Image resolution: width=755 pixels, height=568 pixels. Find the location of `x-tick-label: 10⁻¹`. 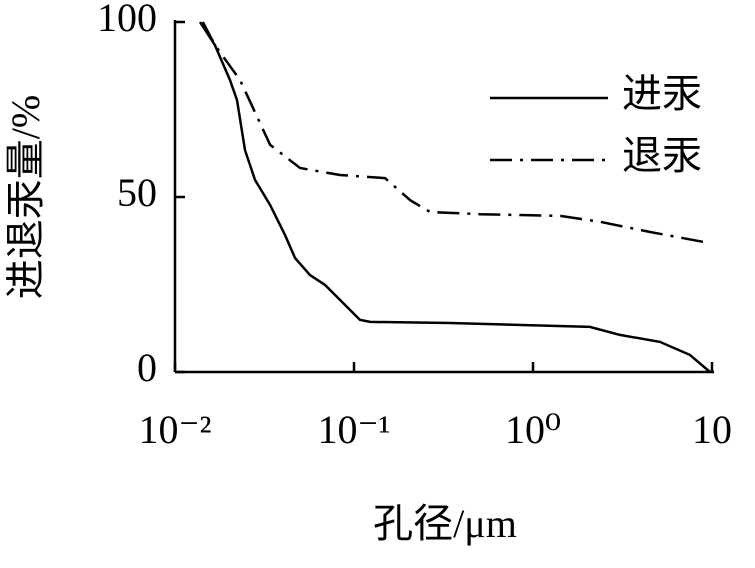

x-tick-label: 10⁻¹ is located at coordinates (353, 429).